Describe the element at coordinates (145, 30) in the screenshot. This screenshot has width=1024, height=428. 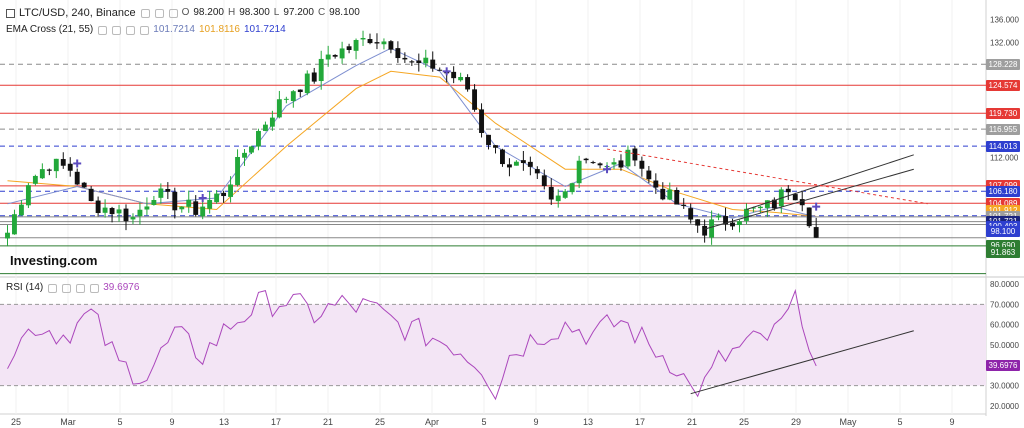
I see `ema-more-icon` at that location.